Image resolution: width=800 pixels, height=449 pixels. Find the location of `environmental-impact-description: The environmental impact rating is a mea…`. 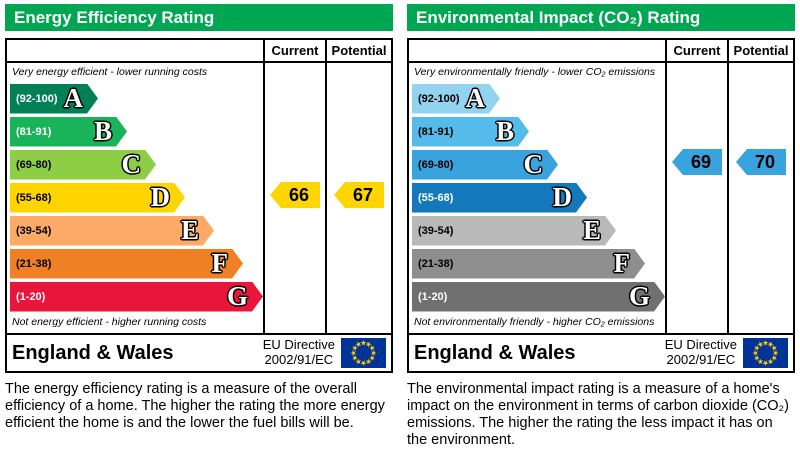

environmental-impact-description: The environmental impact rating is a mea… is located at coordinates (598, 415).